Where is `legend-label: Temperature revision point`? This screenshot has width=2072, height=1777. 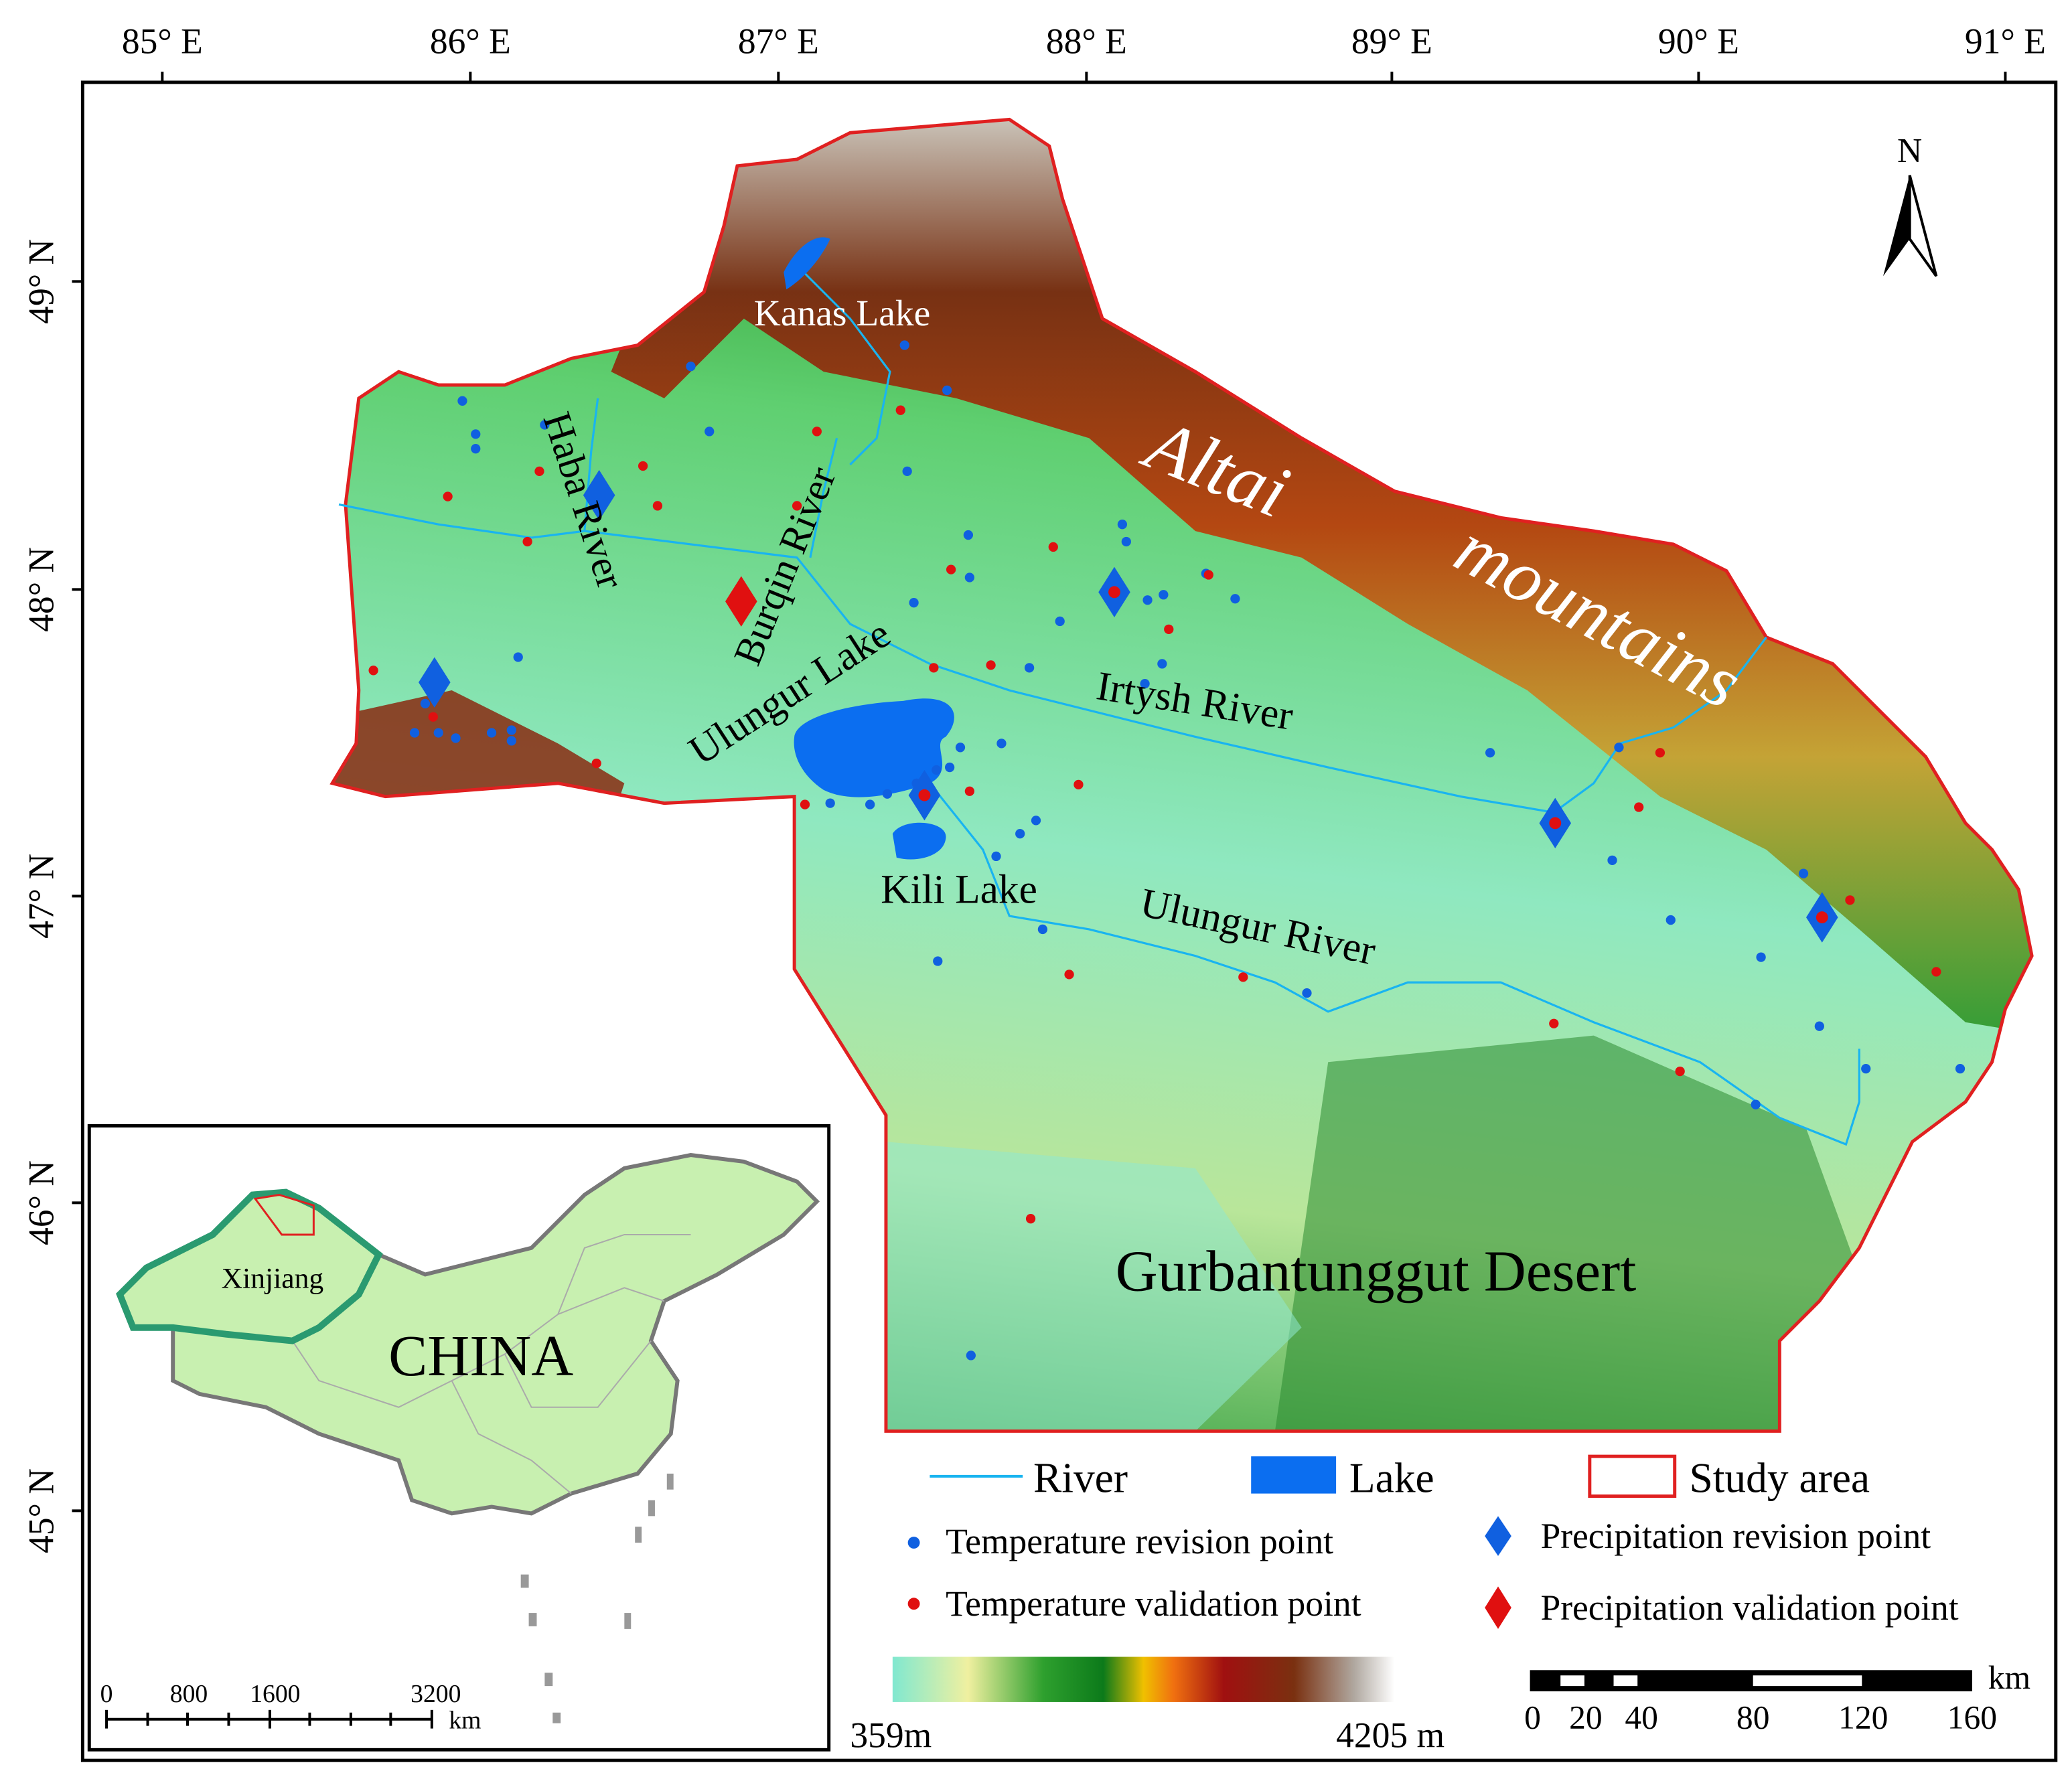
legend-label: Temperature revision point is located at coordinates (1139, 1541).